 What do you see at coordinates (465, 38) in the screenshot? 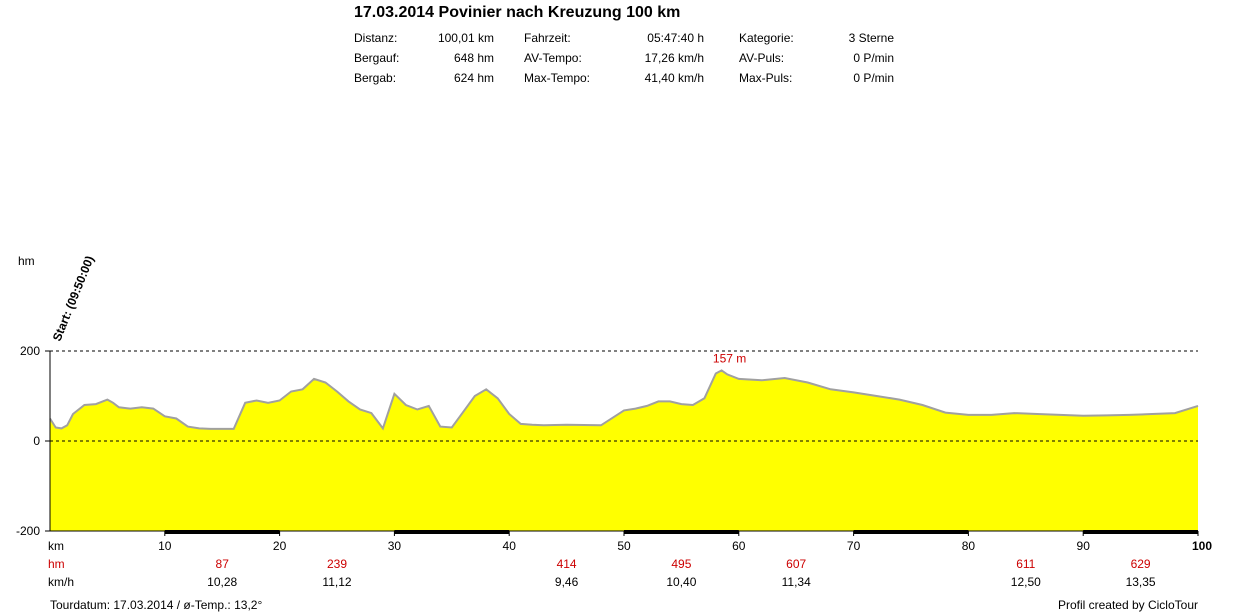
I see `stat-distance-value: 100,01 km` at bounding box center [465, 38].